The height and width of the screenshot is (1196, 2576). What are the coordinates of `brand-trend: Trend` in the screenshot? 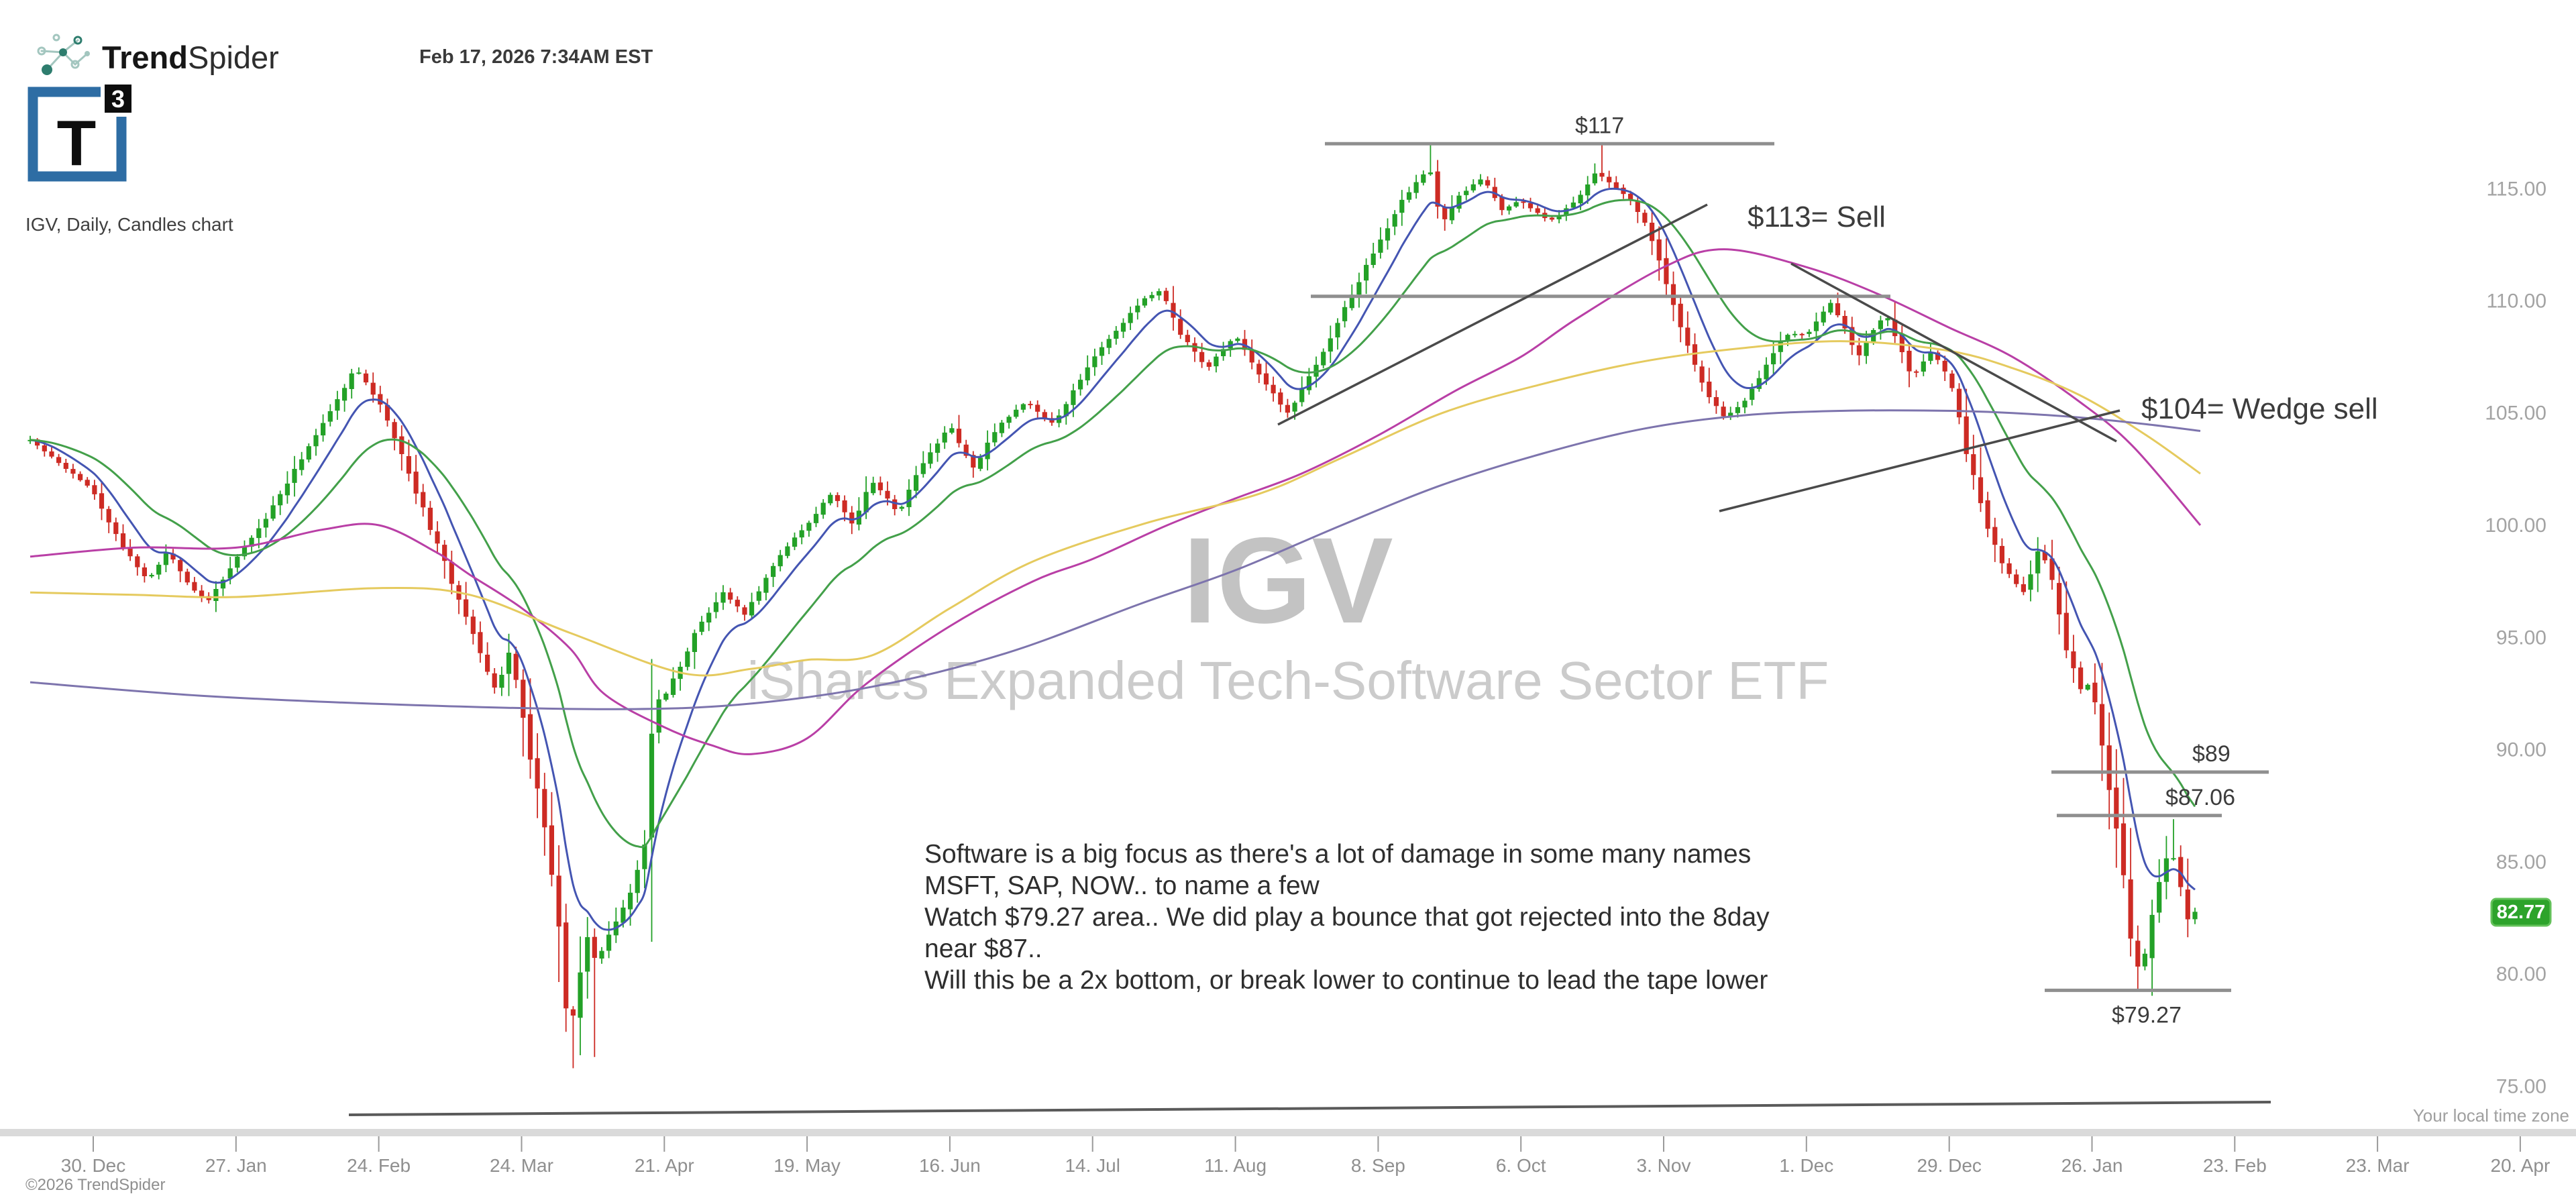 It's located at (145, 58).